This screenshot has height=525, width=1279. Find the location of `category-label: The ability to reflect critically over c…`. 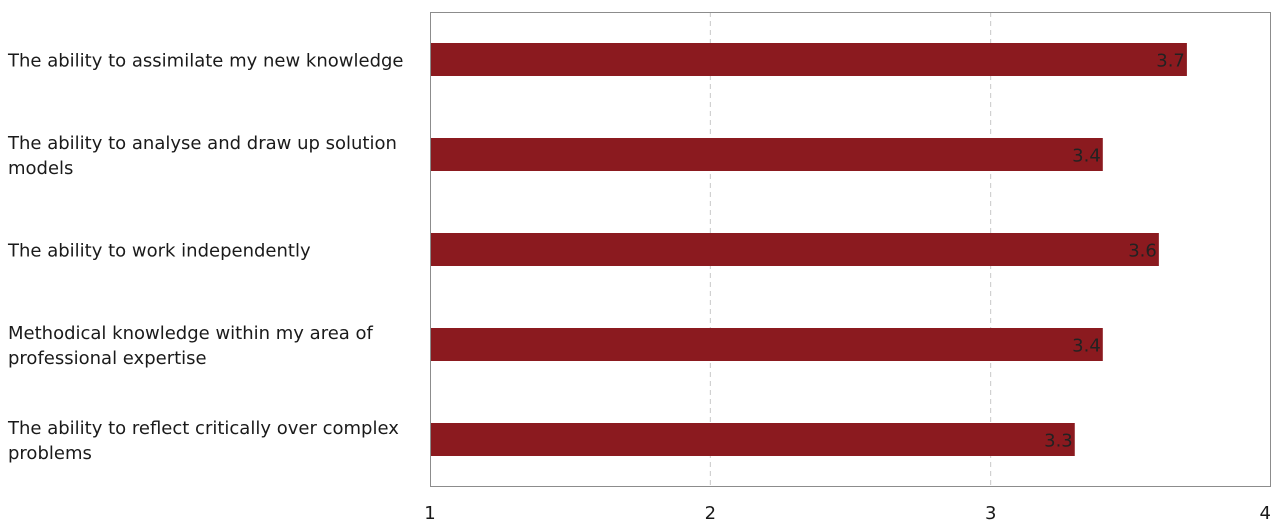

category-label: The ability to reflect critically over c… is located at coordinates (203, 441).